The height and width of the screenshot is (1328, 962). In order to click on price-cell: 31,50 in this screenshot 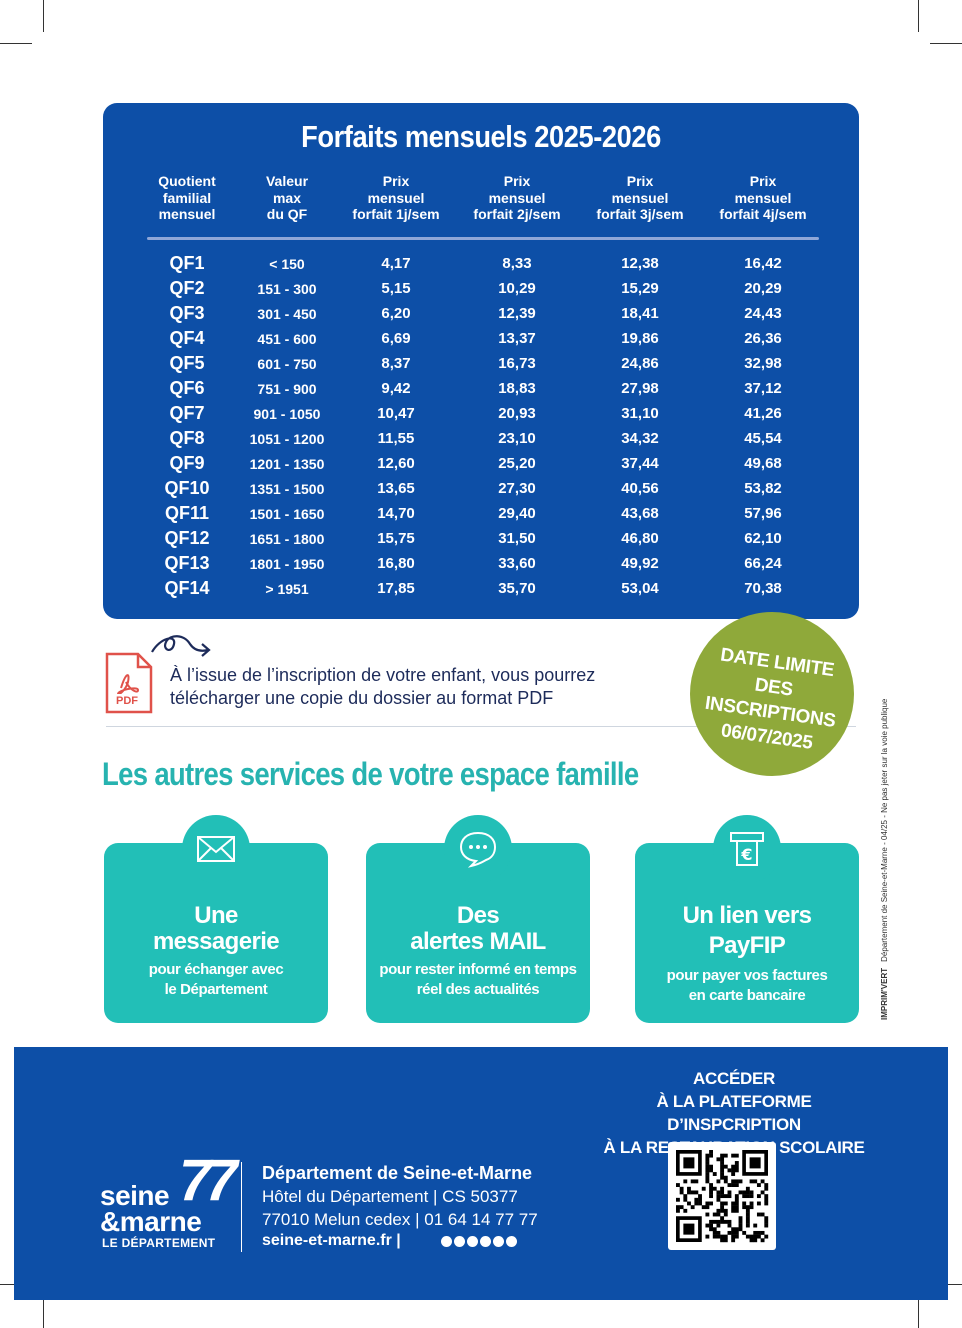, I will do `click(517, 538)`.